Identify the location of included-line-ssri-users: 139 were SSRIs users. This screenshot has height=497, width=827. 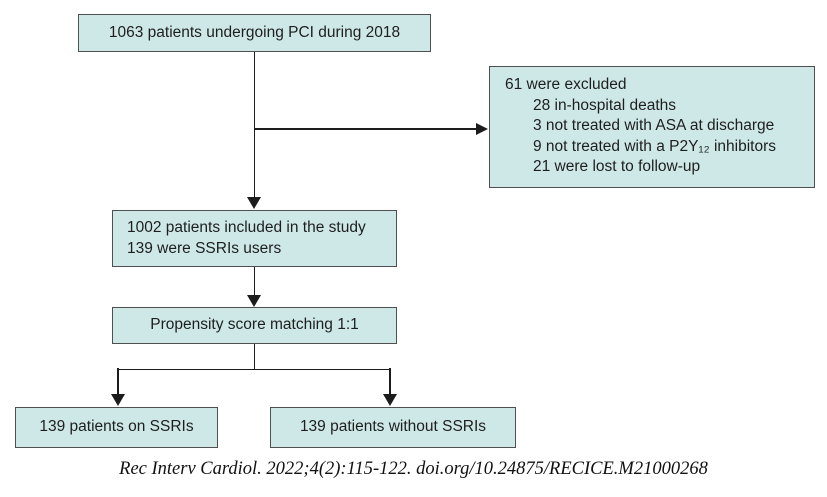
(204, 248).